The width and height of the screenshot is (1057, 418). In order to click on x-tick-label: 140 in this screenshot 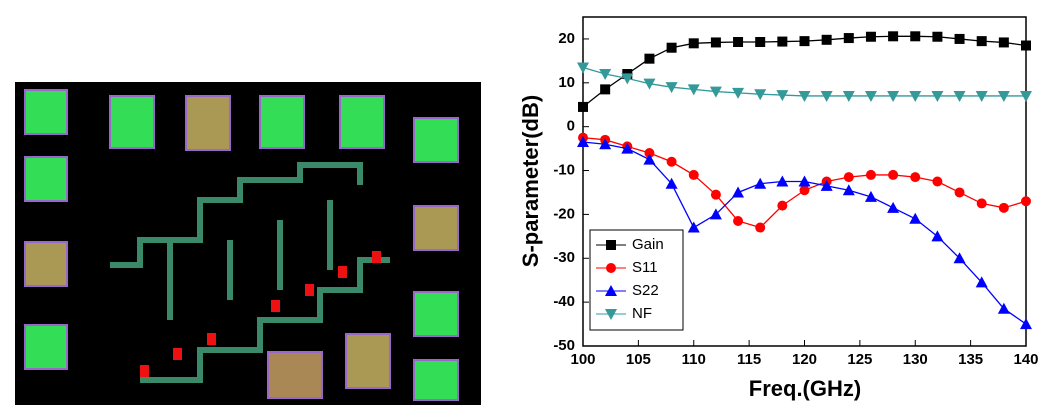, I will do `click(1025, 359)`.